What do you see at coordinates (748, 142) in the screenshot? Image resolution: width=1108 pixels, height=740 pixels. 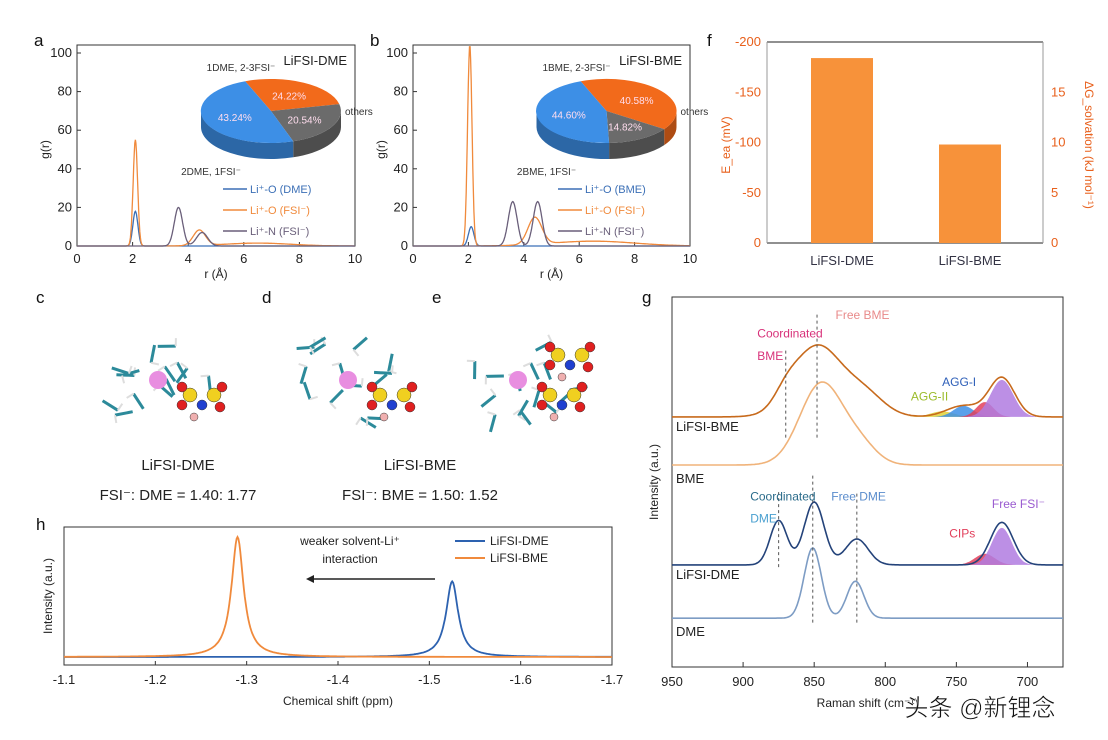 I see `y-tick-label: -100` at bounding box center [748, 142].